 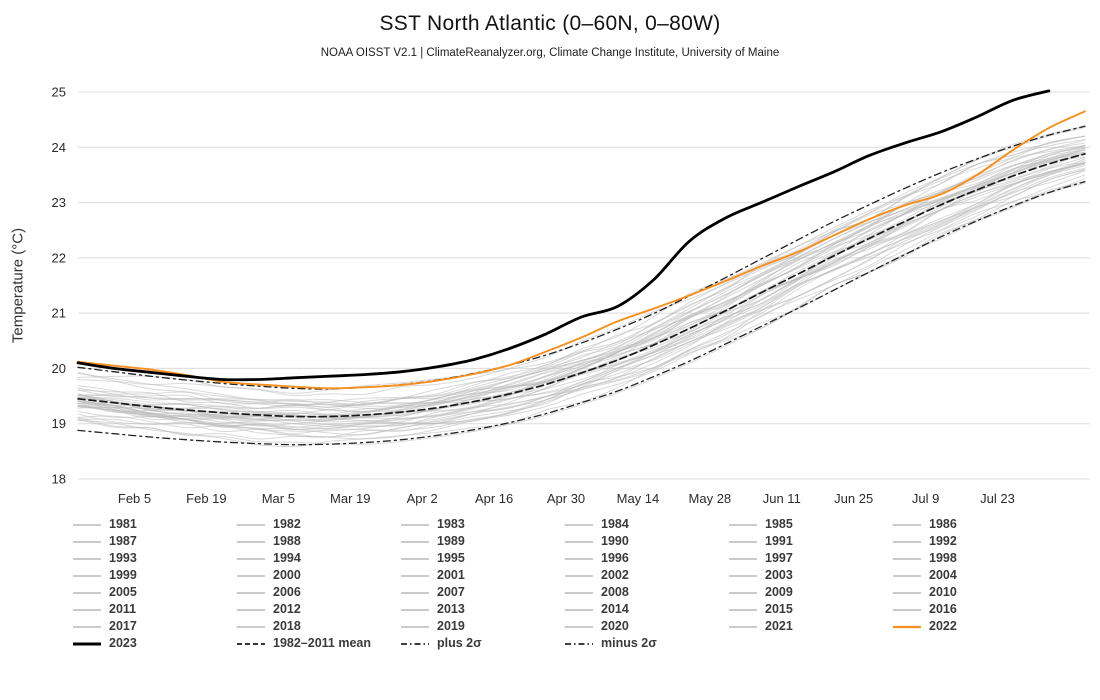 I want to click on legend-item-2002: 2002, so click(x=646, y=575).